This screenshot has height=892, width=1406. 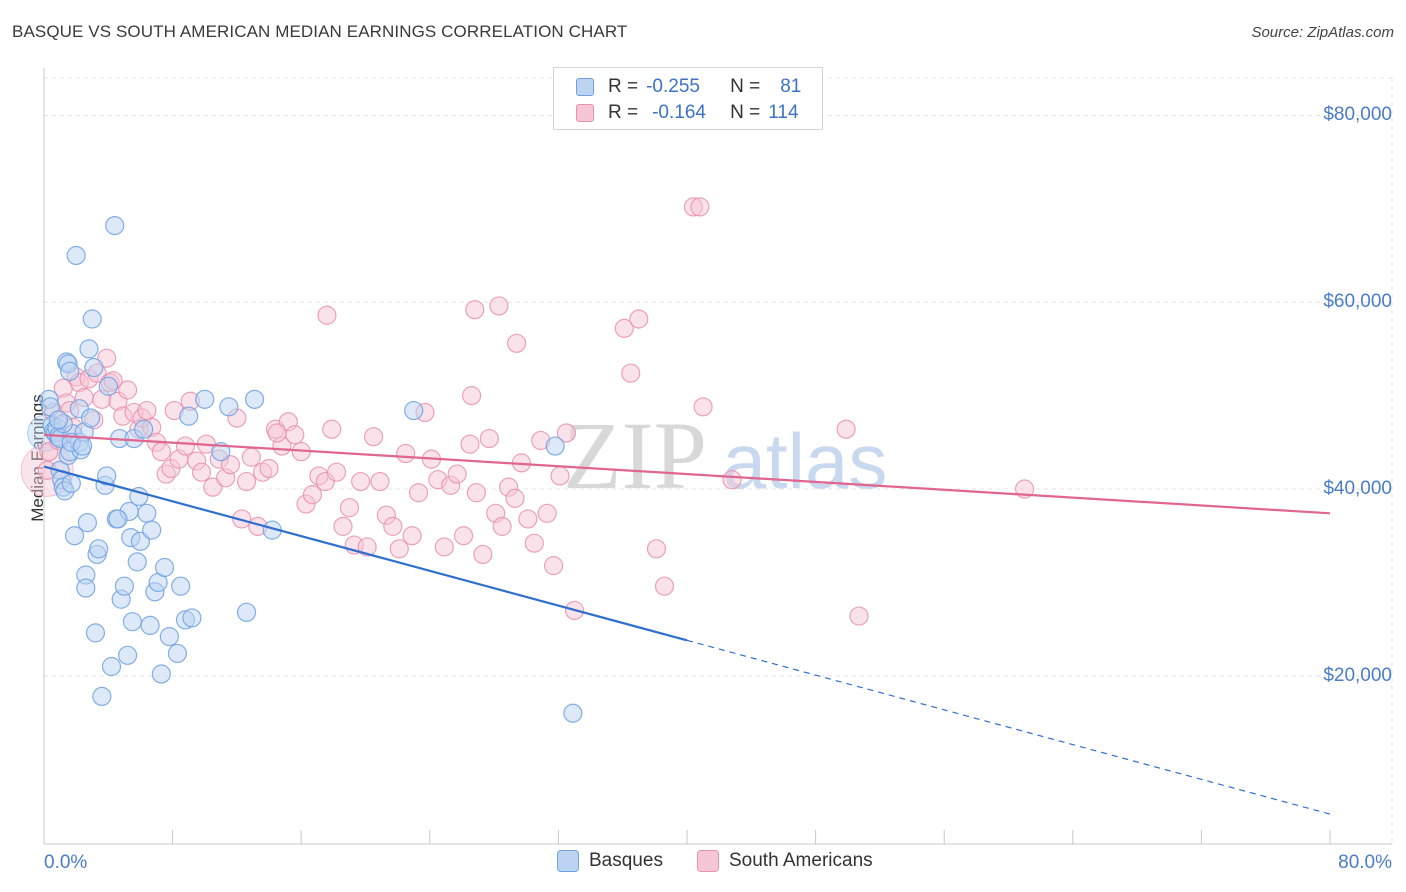 What do you see at coordinates (688, 98) in the screenshot?
I see `stats-legend: R = -0.255 N = 81 R = -0.164 N = 114` at bounding box center [688, 98].